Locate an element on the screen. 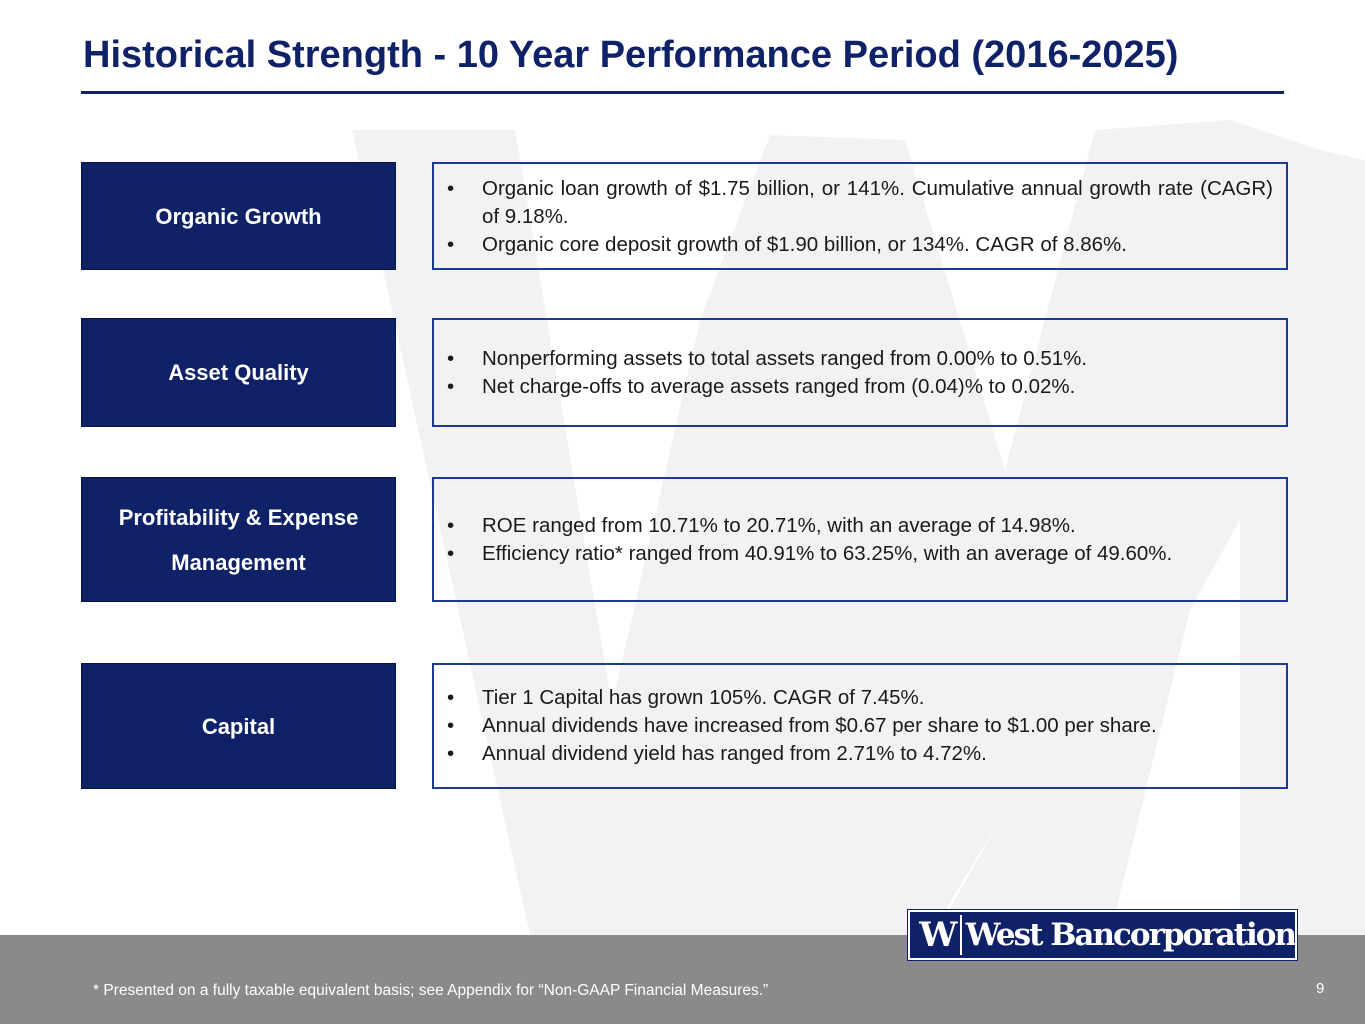 This screenshot has width=1365, height=1024. category-label: Profitability & Expense Management is located at coordinates (238, 539).